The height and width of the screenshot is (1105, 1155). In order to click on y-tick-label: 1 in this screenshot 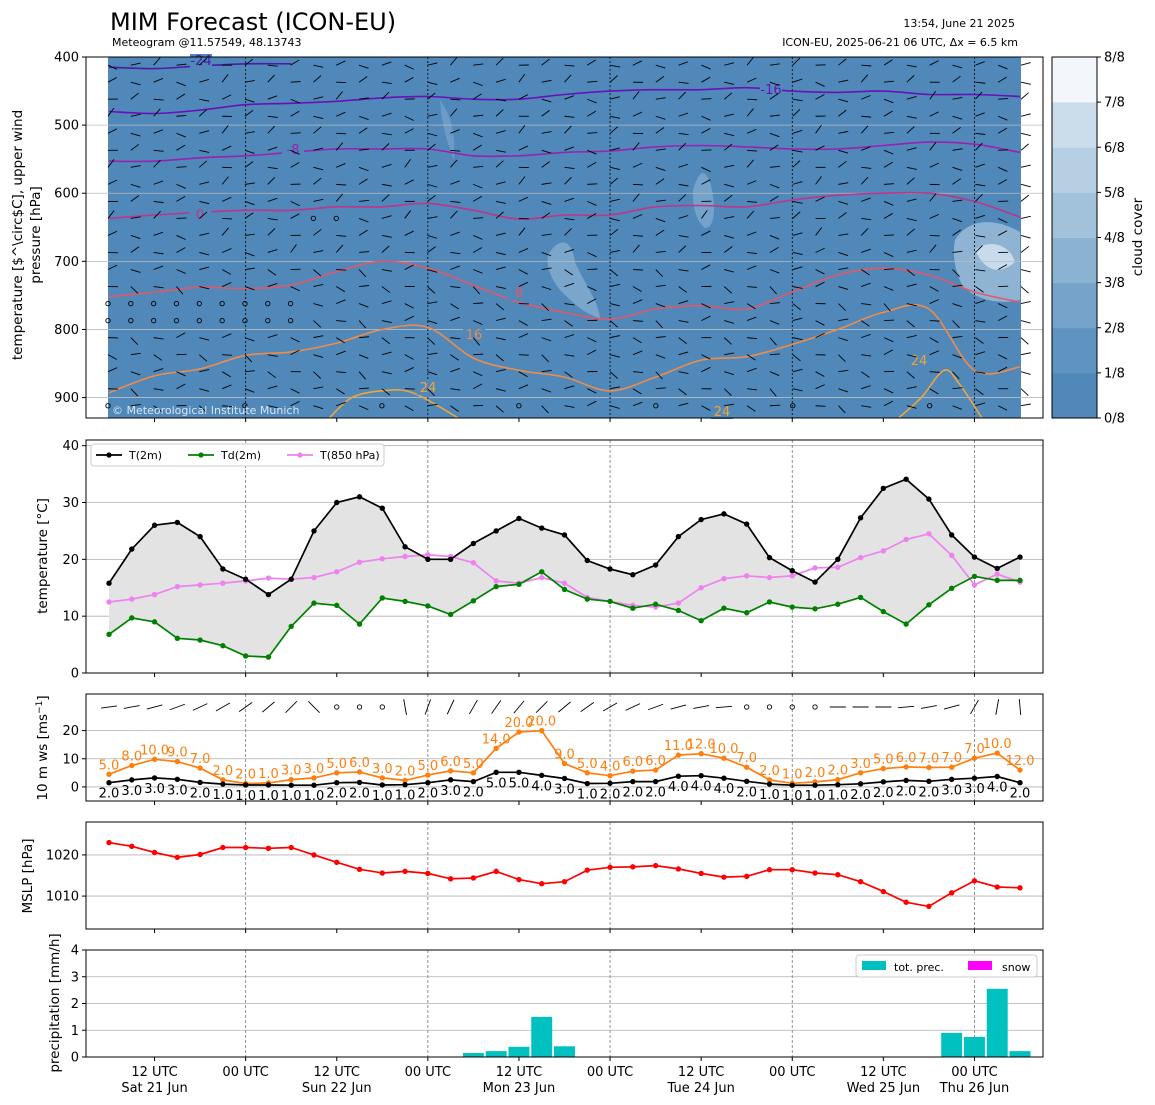, I will do `click(75, 1031)`.